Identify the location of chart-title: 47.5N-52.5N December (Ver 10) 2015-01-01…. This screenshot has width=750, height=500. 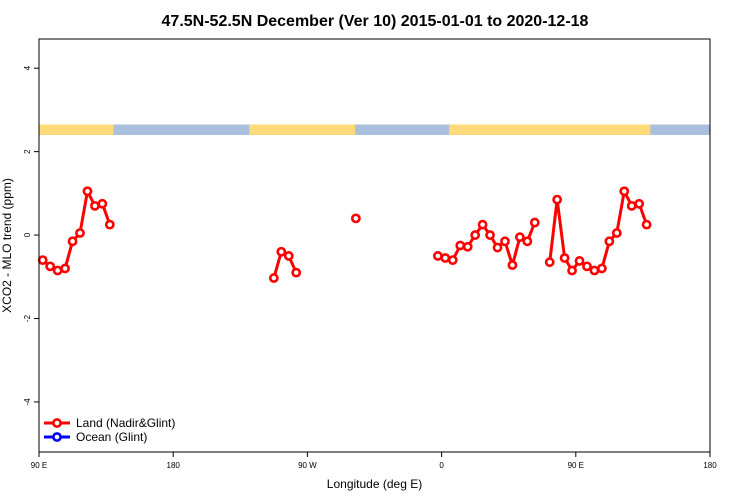
(375, 21).